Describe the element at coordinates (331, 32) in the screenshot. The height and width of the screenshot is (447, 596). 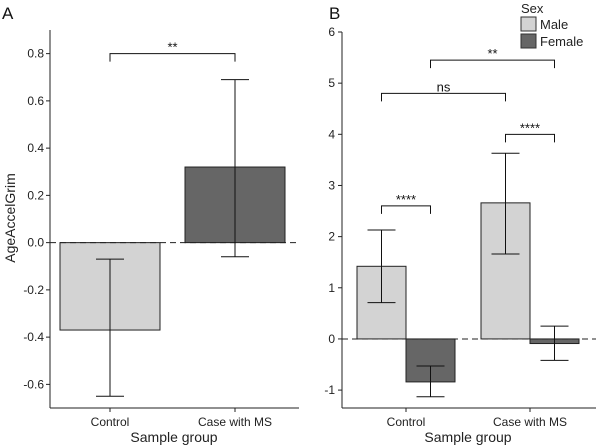
I see `panel-b-y-tick-label: 6` at that location.